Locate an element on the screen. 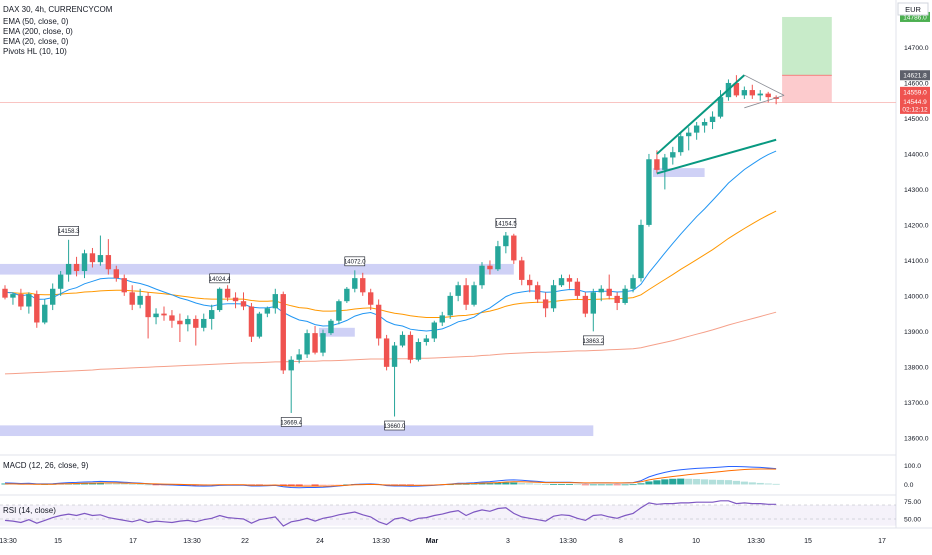 This screenshot has height=555, width=932. legend-ema50: EMA (50, close, 0) is located at coordinates (36, 21).